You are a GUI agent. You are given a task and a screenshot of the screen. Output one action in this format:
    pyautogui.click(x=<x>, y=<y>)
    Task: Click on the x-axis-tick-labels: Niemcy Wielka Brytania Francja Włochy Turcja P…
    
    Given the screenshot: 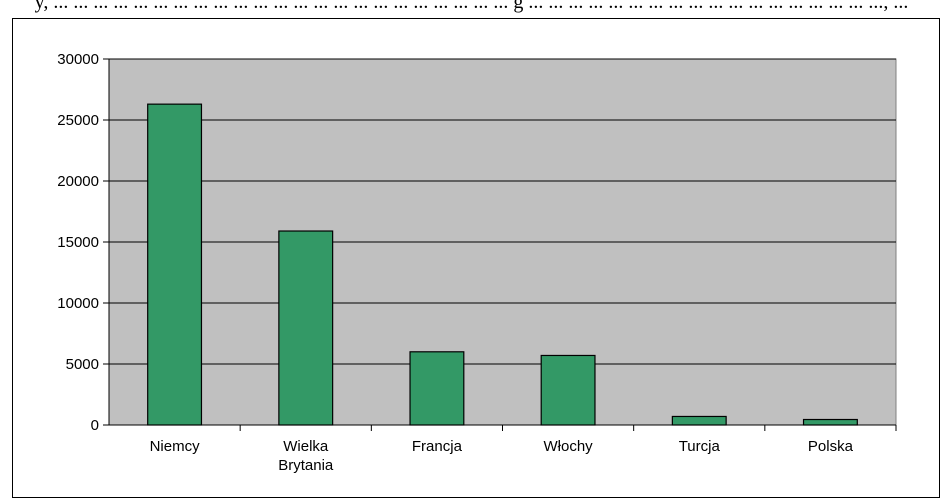 What is the action you would take?
    pyautogui.click(x=502, y=456)
    